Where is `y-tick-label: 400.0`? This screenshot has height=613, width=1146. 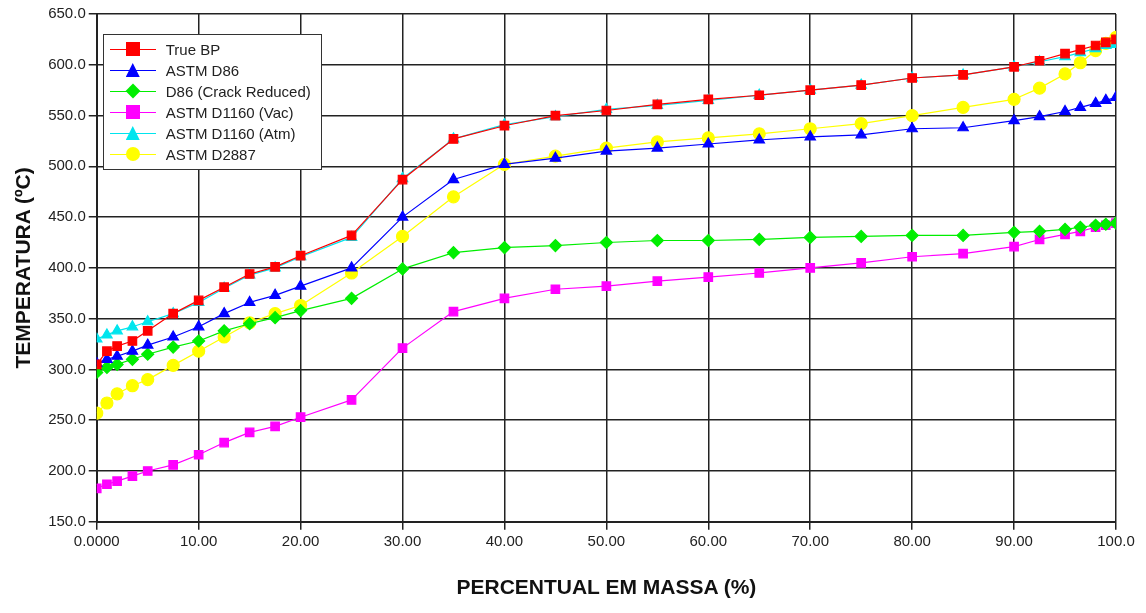 y-tick-label: 400.0 is located at coordinates (67, 267).